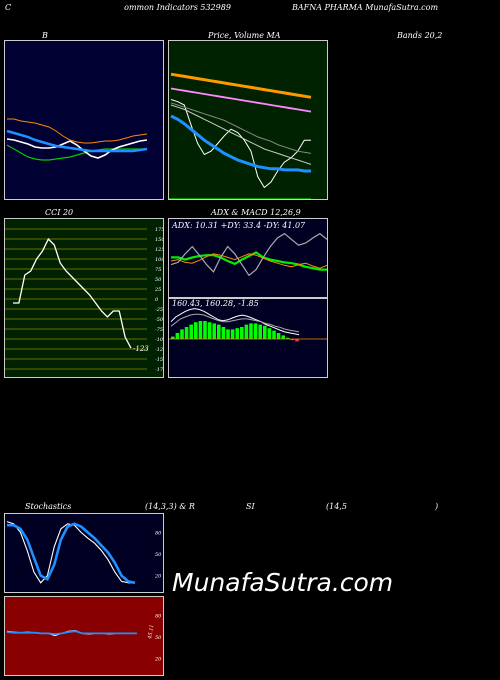 The height and width of the screenshot is (680, 500). What do you see at coordinates (159, 370) in the screenshot?
I see `cci-tick-14: -175` at bounding box center [159, 370].